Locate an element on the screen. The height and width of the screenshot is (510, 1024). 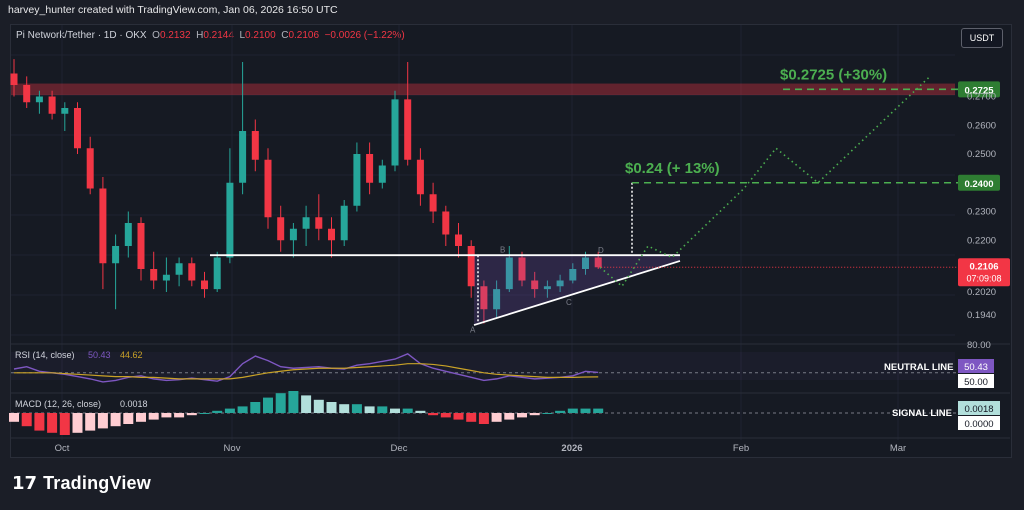
rsi-ma-value: 44.62 is located at coordinates (131, 355).